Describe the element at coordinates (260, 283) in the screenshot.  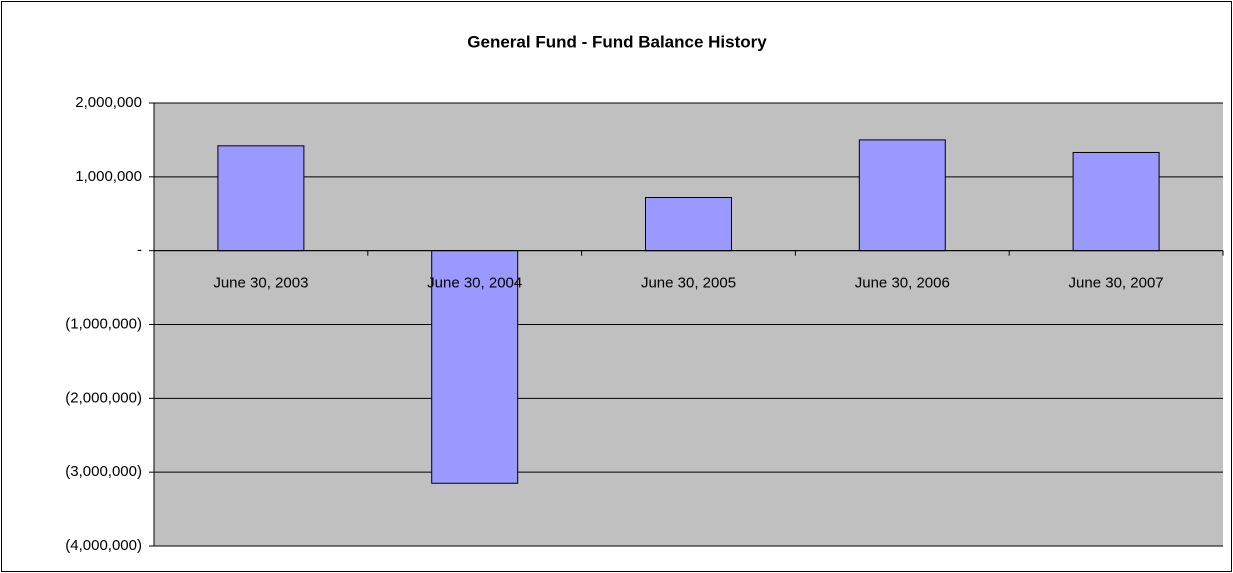
I see `x-tick-label: June 30, 2003` at that location.